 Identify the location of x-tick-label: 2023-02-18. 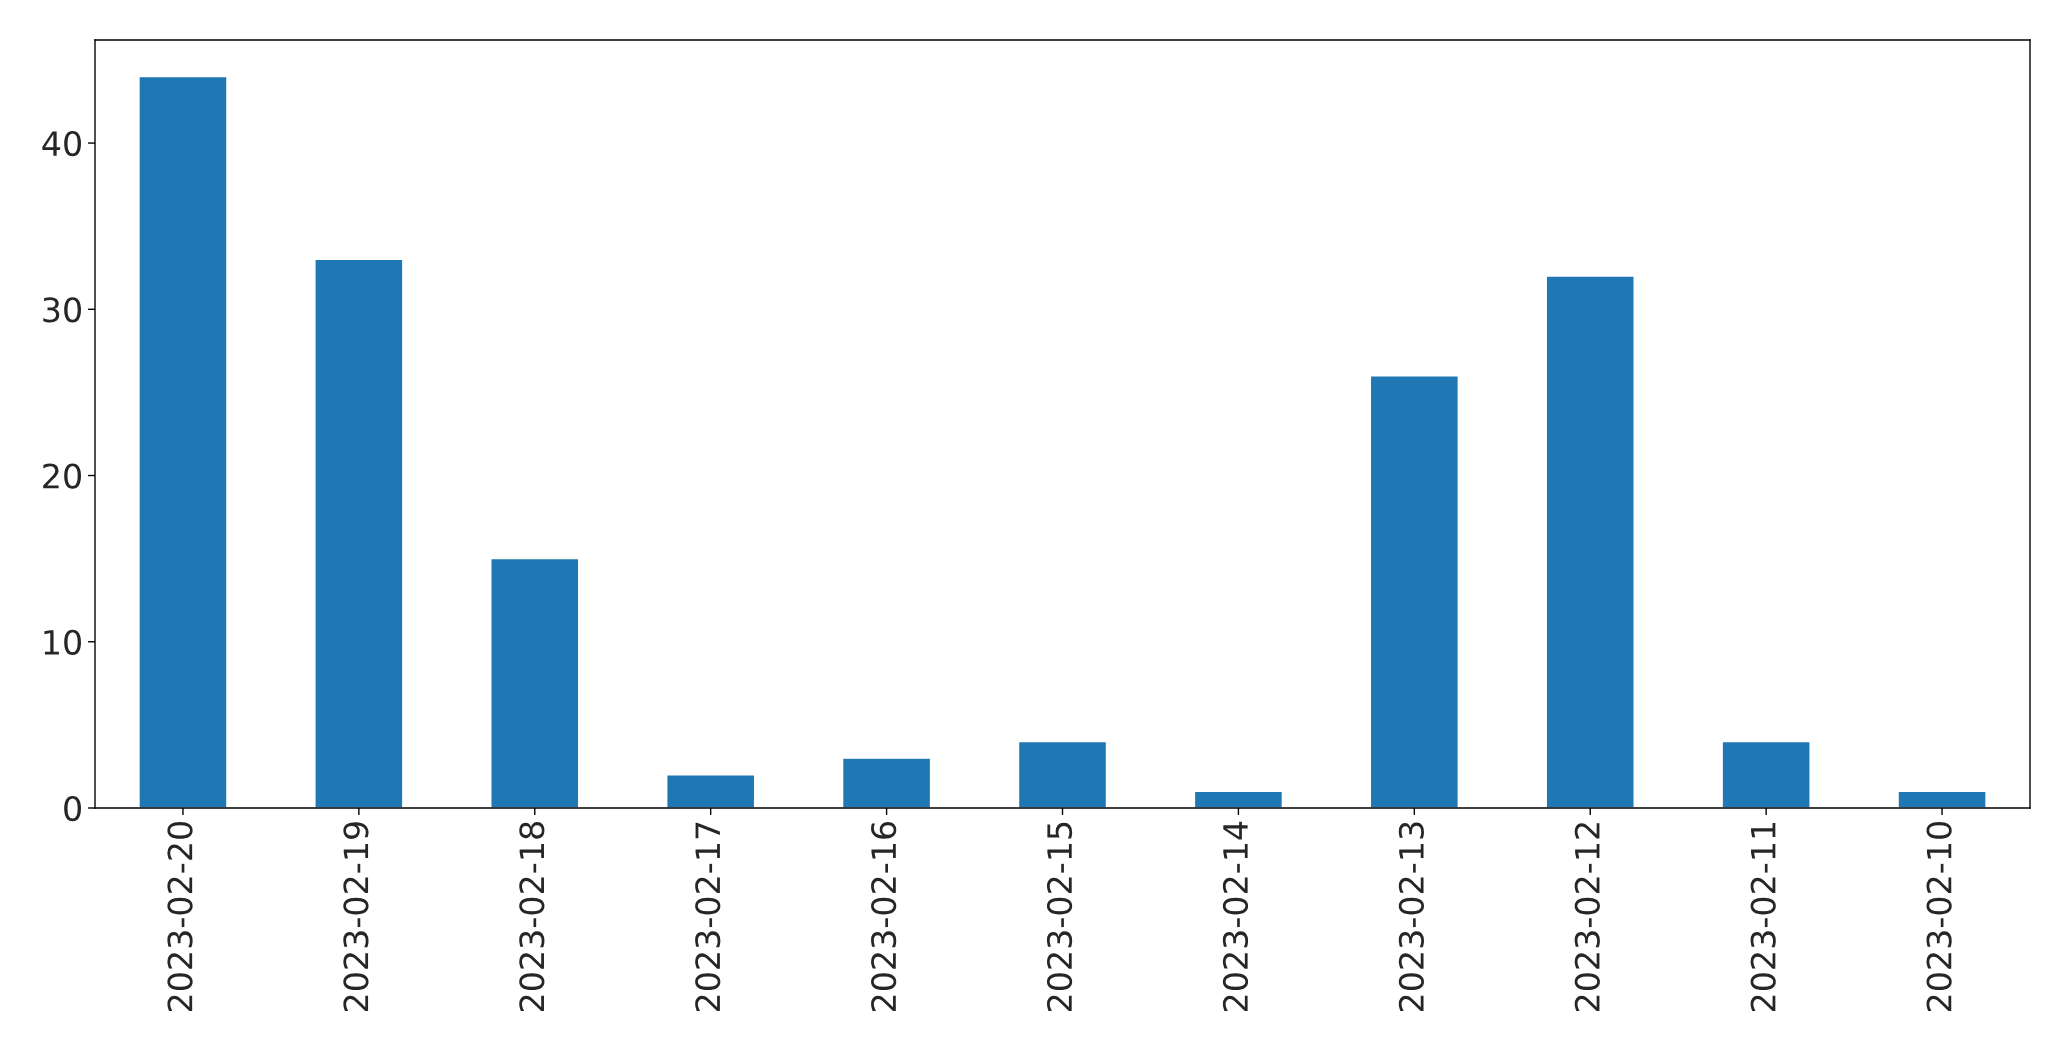
(532, 917).